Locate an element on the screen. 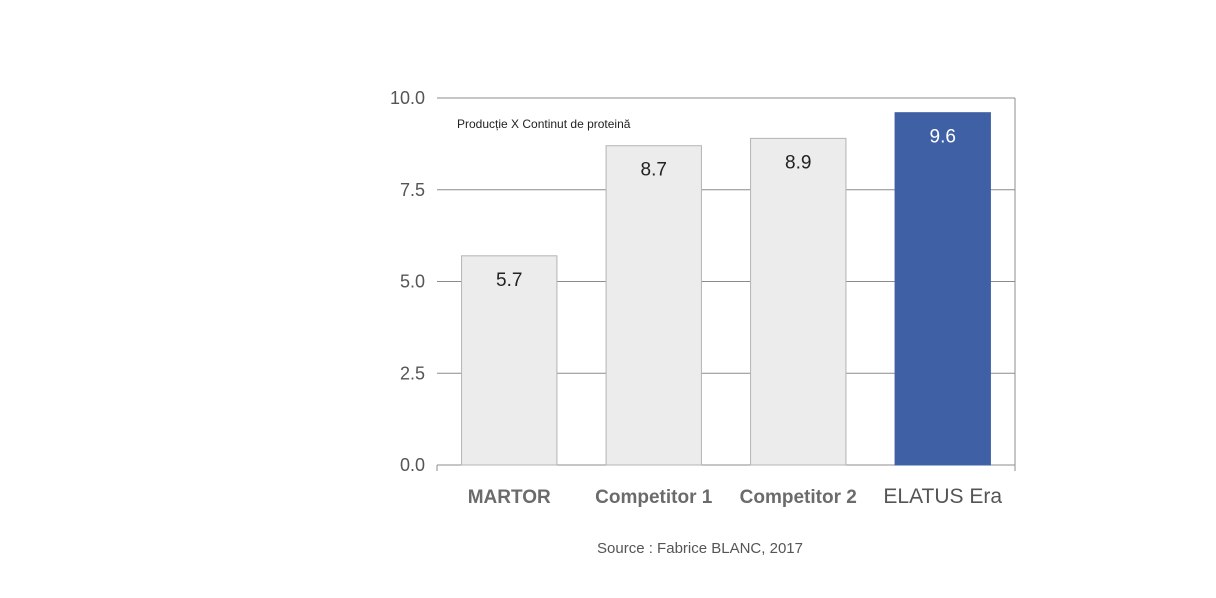 This screenshot has height=598, width=1216. chart-title: Producție X Continut de proteină is located at coordinates (544, 124).